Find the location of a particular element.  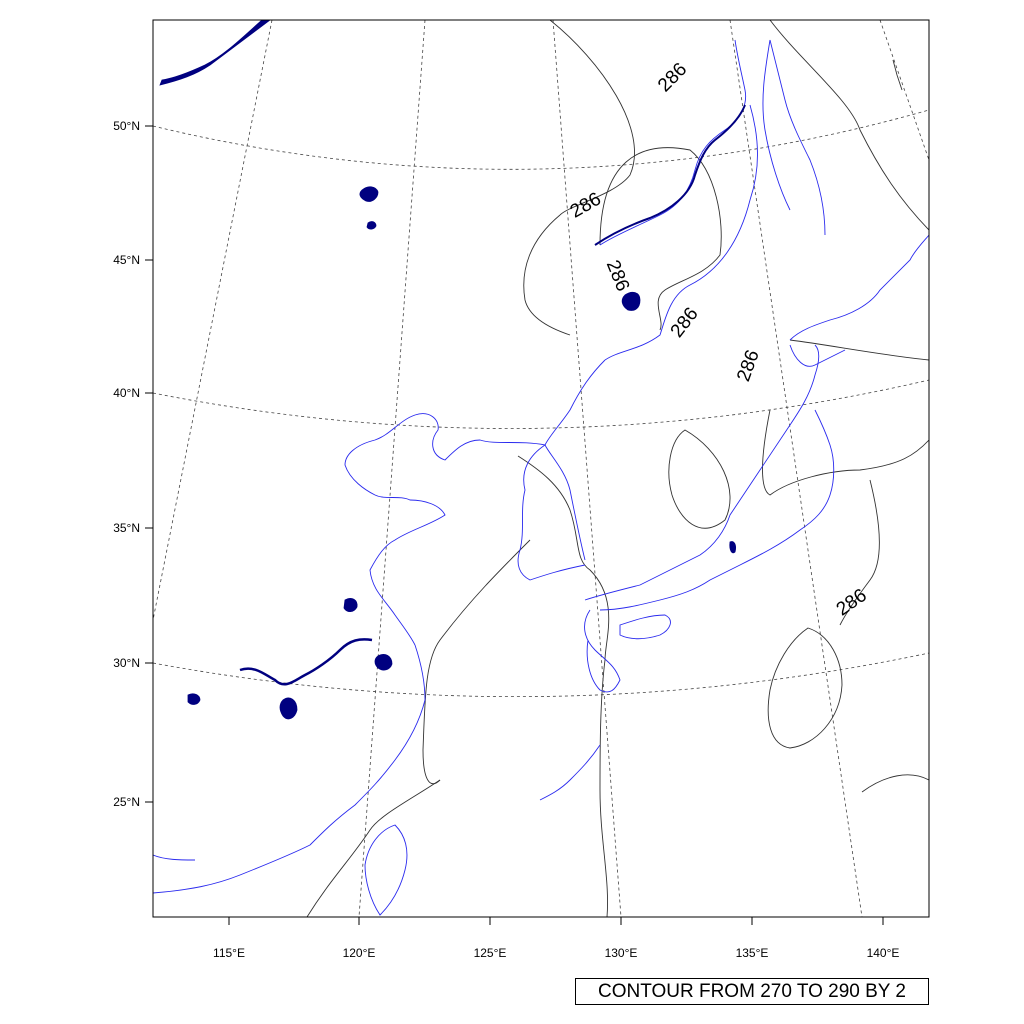

lake-biwa is located at coordinates (733, 547).